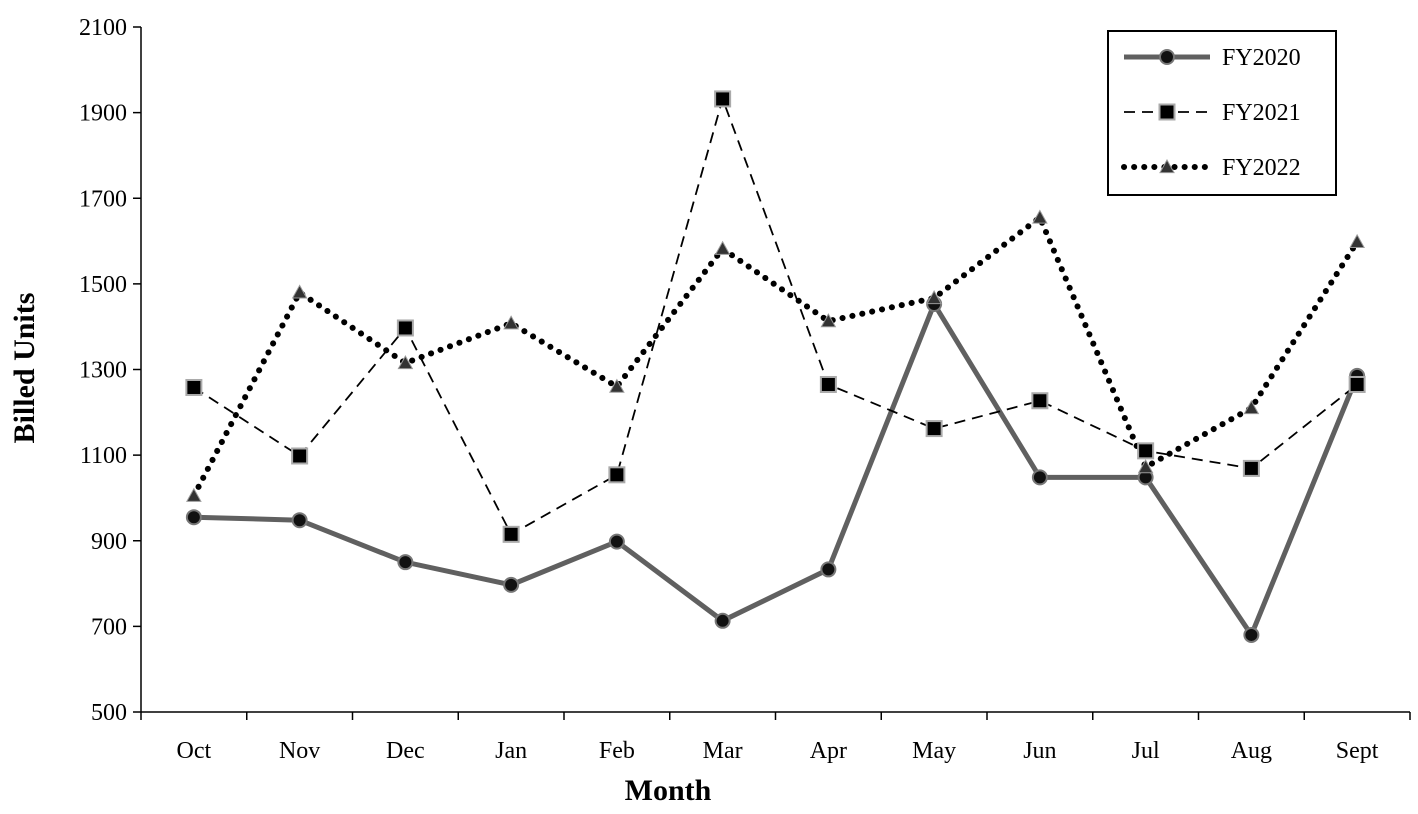  Describe the element at coordinates (1251, 751) in the screenshot. I see `x-tick-label: Aug` at that location.